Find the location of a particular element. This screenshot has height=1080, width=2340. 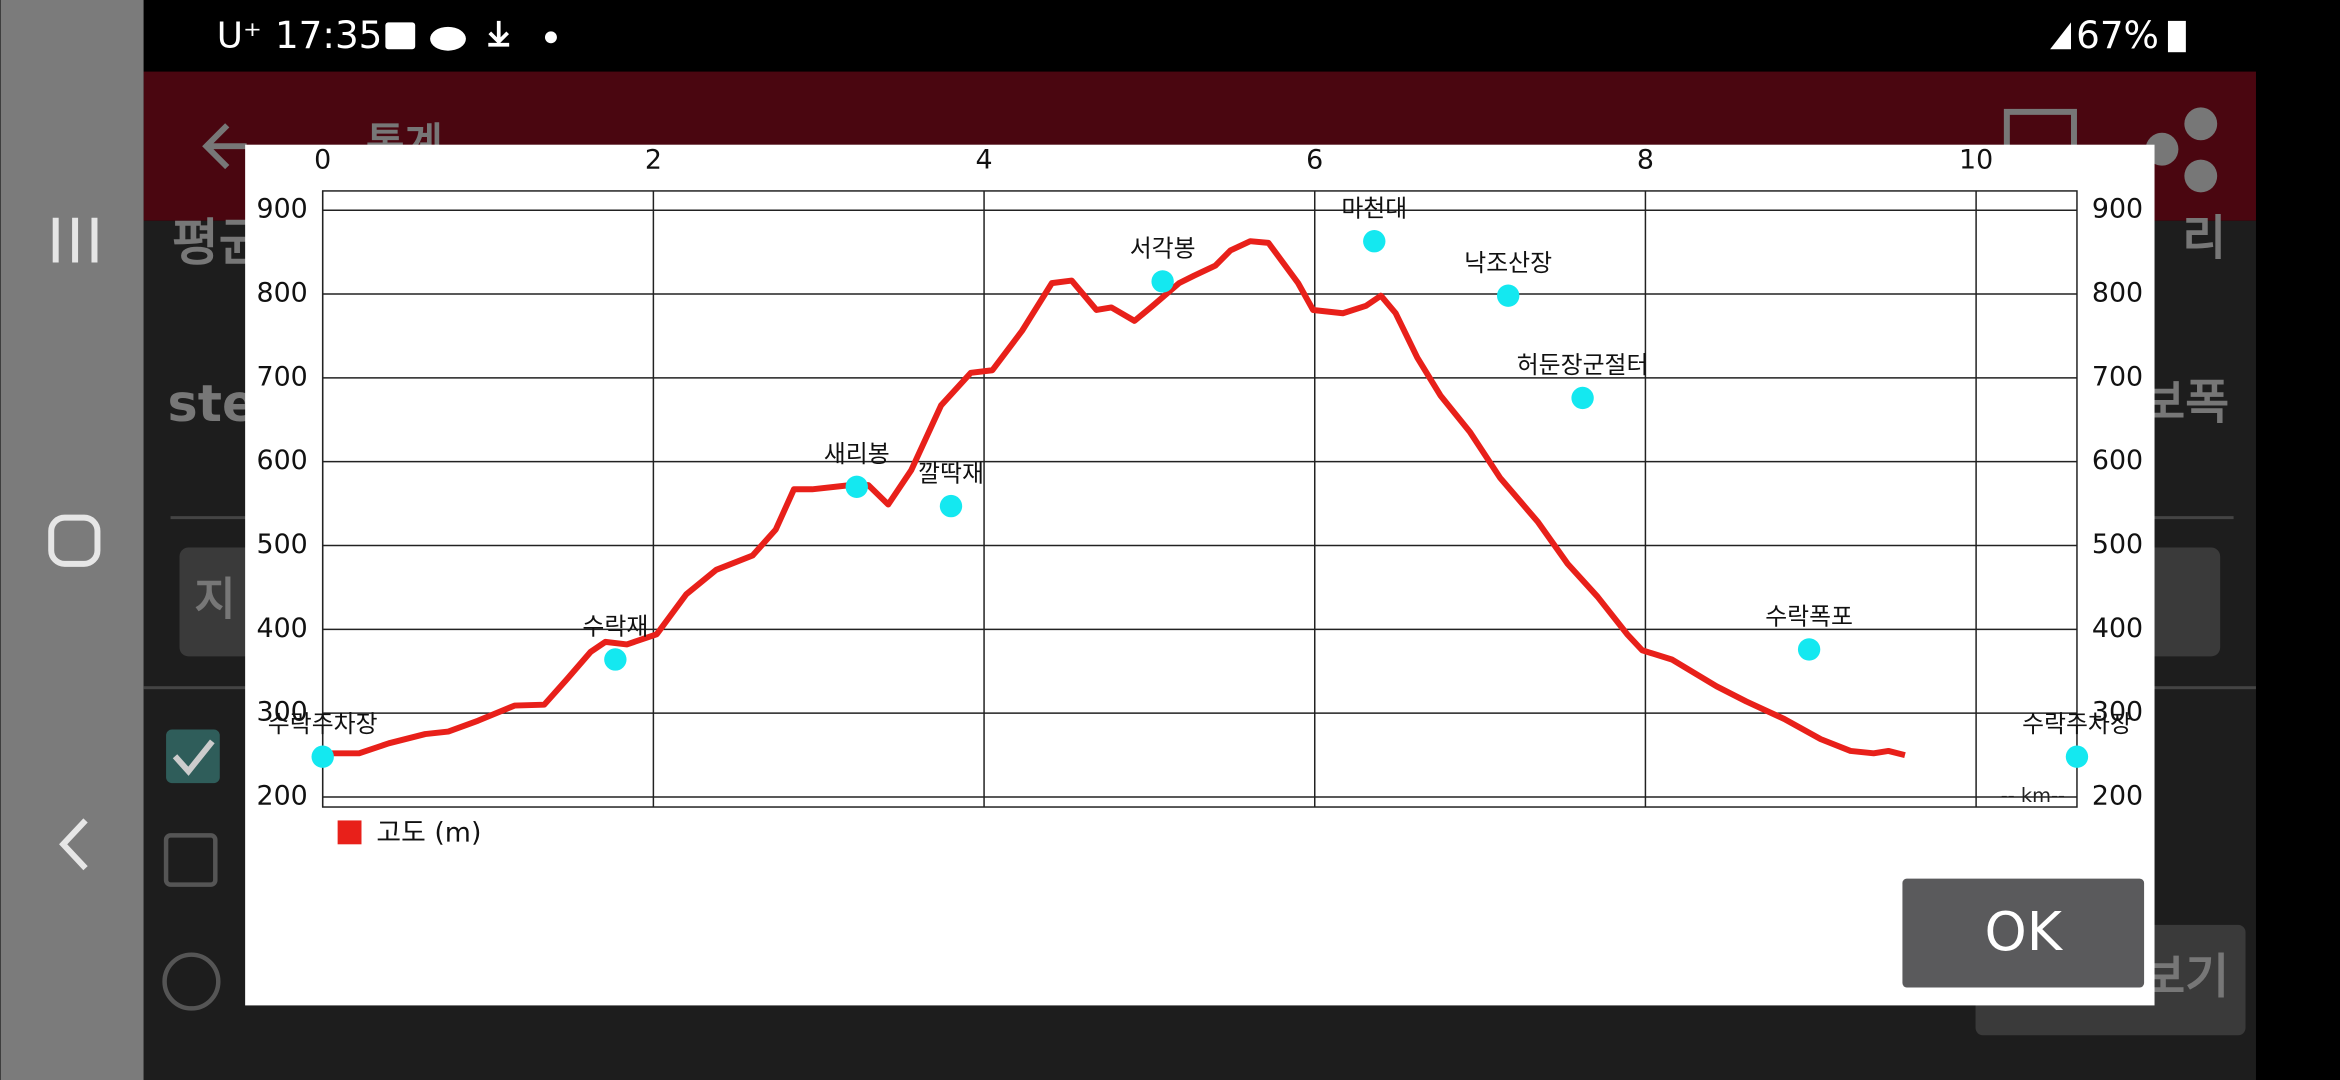

y2-tick-label: 700 is located at coordinates (2117, 376).